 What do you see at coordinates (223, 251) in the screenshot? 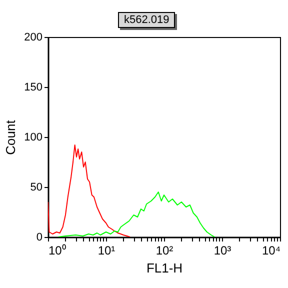
I see `x-tick-label: 10³` at bounding box center [223, 251].